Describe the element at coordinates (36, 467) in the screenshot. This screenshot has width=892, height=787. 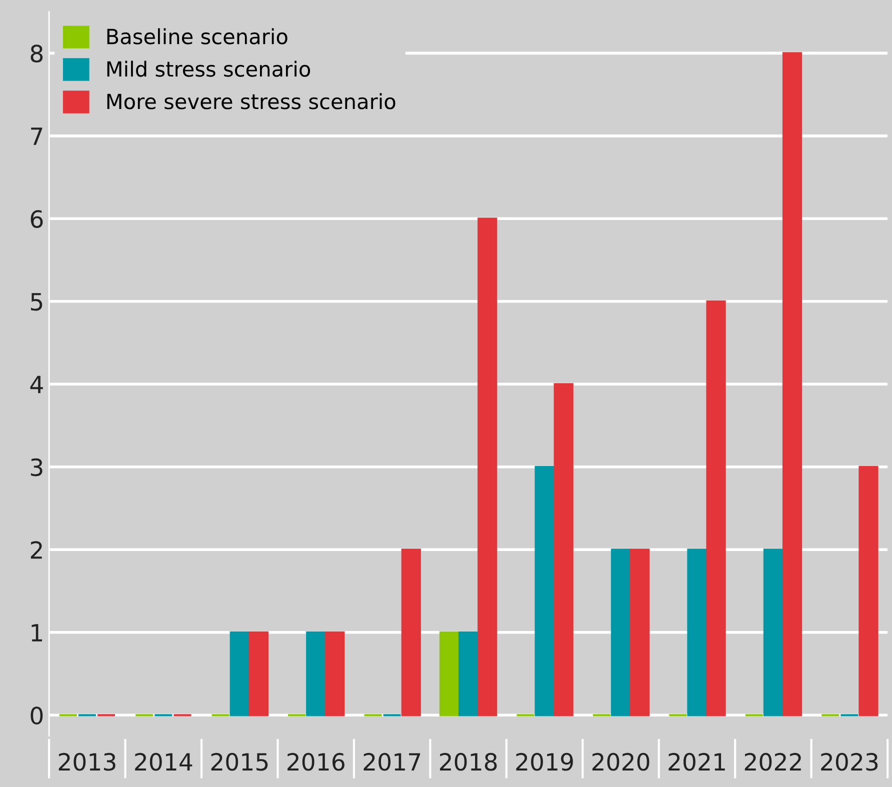
I see `y-tick-label: 3` at that location.